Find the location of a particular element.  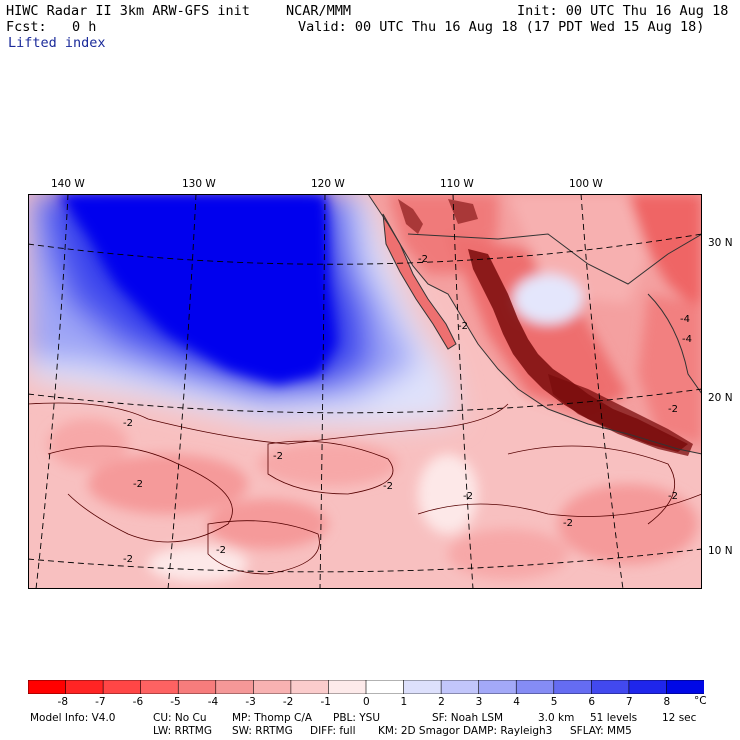

terrain-highlands is located at coordinates (545, 327).